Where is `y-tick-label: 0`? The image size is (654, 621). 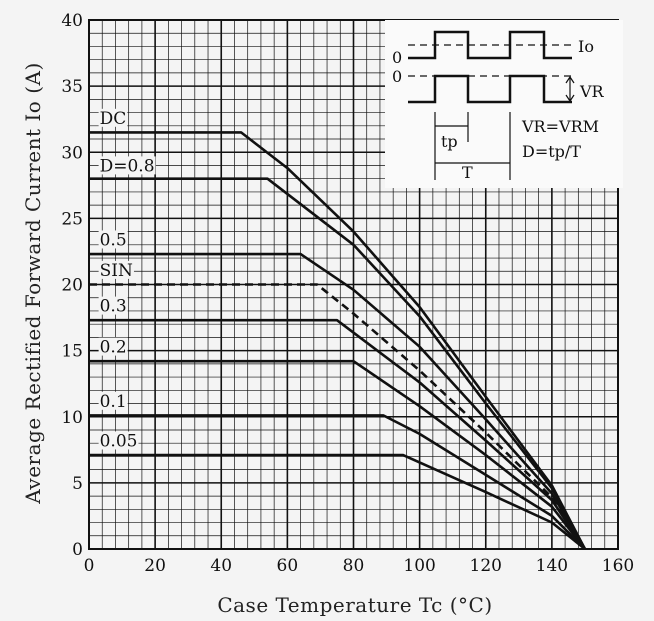
y-tick-label: 0 is located at coordinates (77, 550).